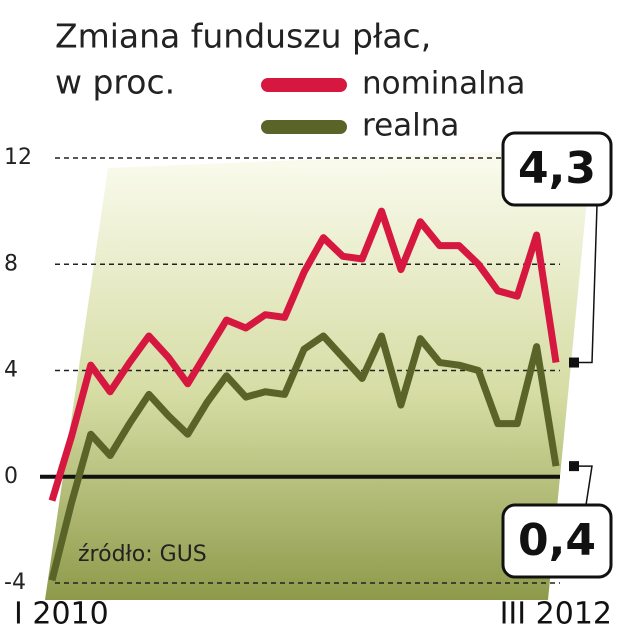  What do you see at coordinates (556, 614) in the screenshot?
I see `x-tick-label: III 2012` at bounding box center [556, 614].